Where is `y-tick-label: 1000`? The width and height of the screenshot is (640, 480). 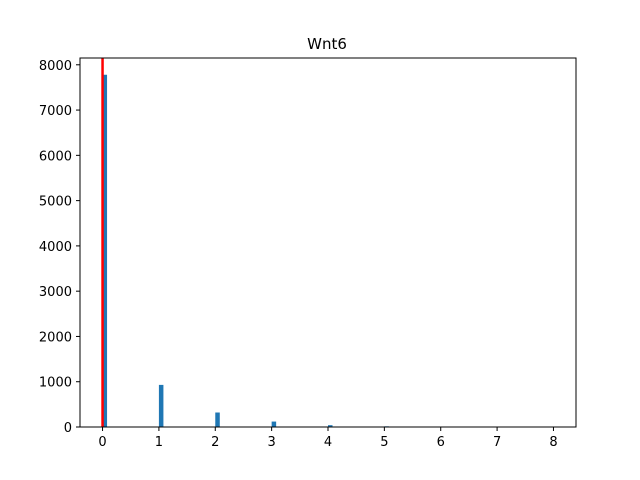 y-tick-label: 1000 is located at coordinates (55, 383).